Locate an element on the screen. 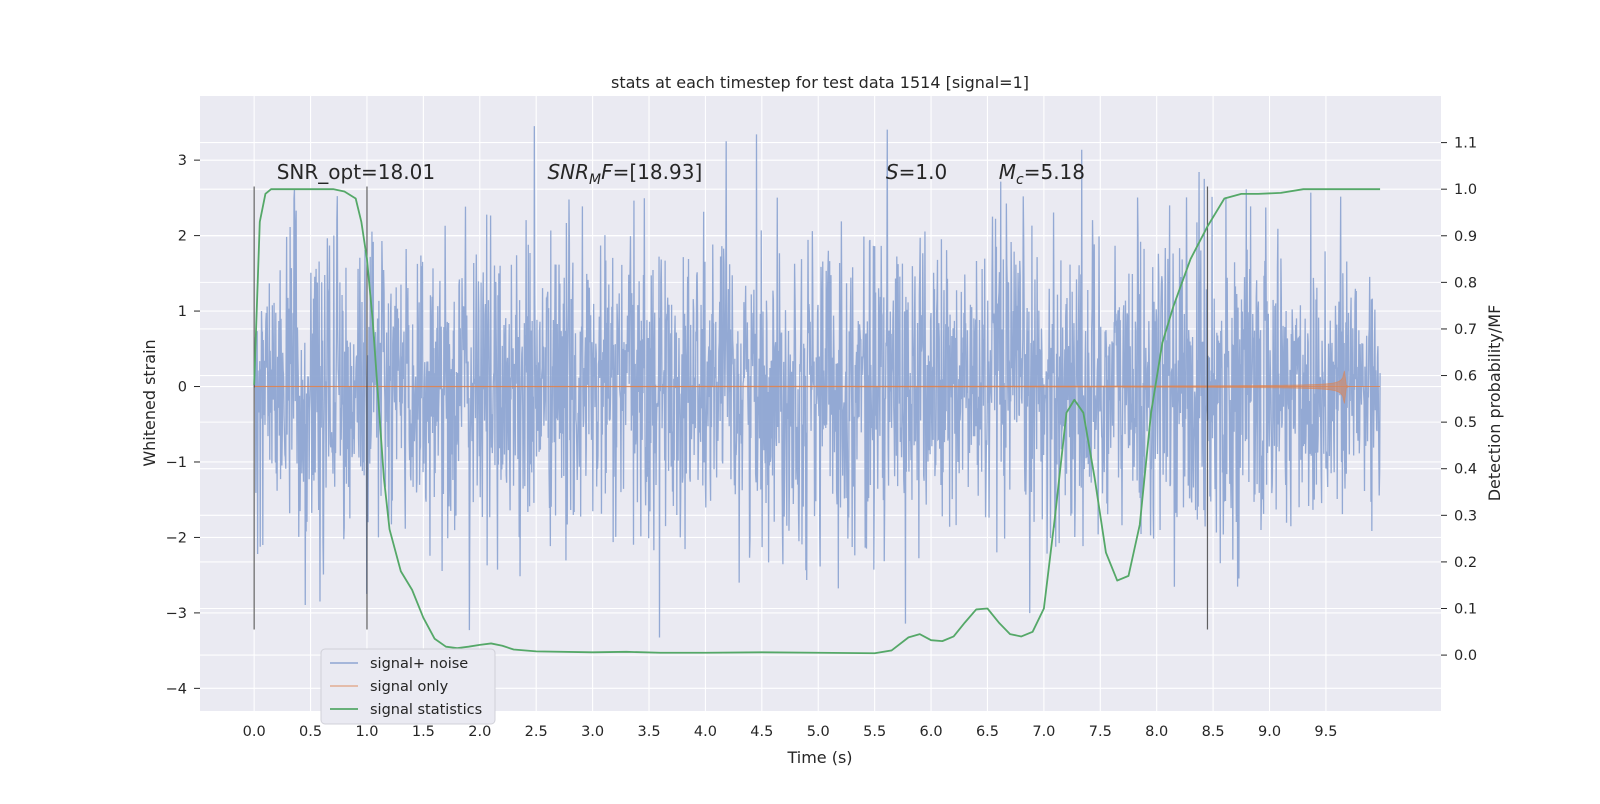  y2-tick-label: 0.5 is located at coordinates (1465, 423).